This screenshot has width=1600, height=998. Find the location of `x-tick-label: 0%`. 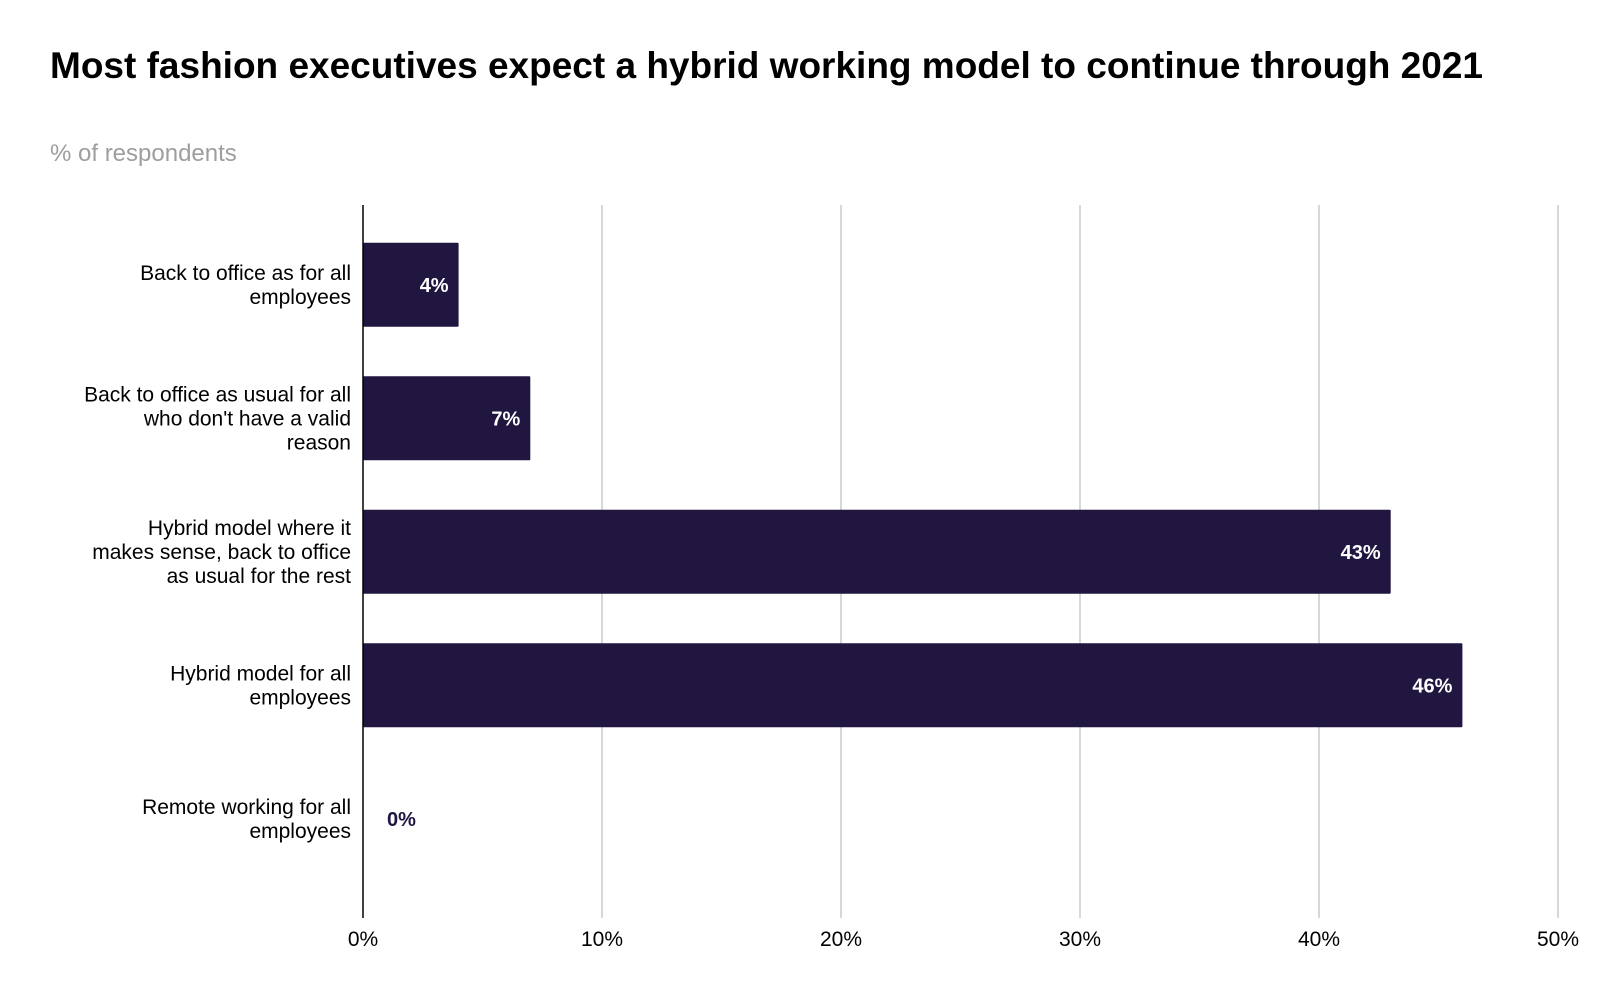

x-tick-label: 0% is located at coordinates (363, 939).